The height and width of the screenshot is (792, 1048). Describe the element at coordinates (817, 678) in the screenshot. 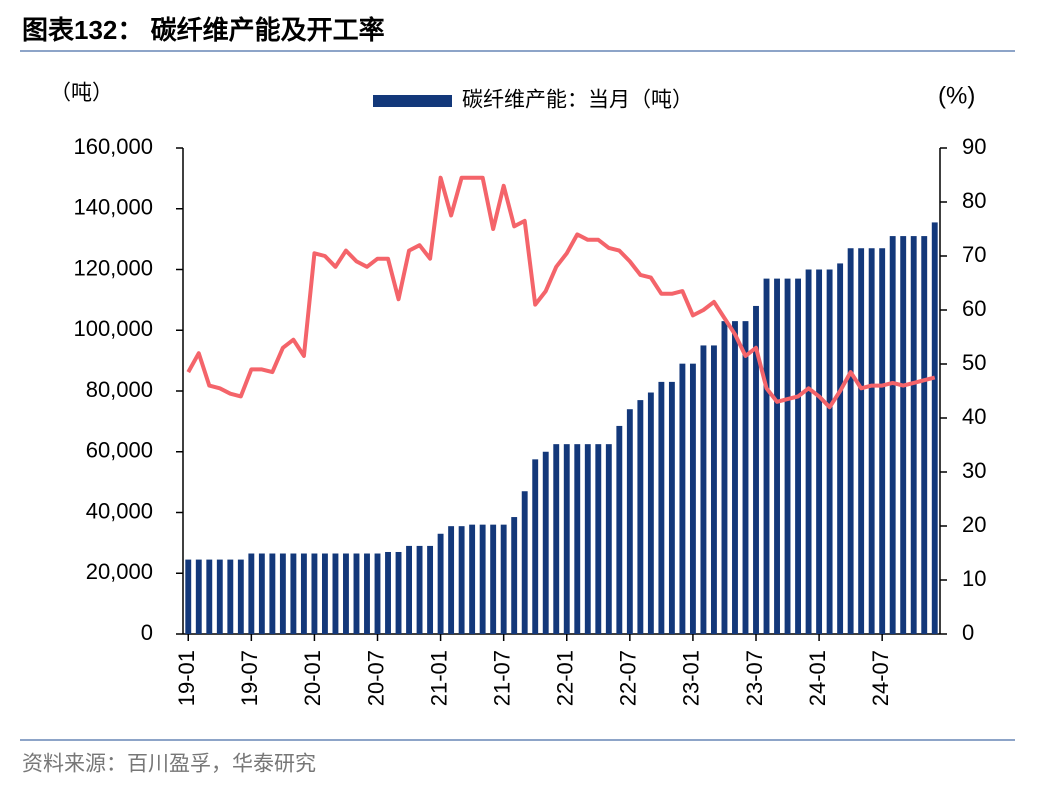

I see `x-tick-label: 24-01` at that location.